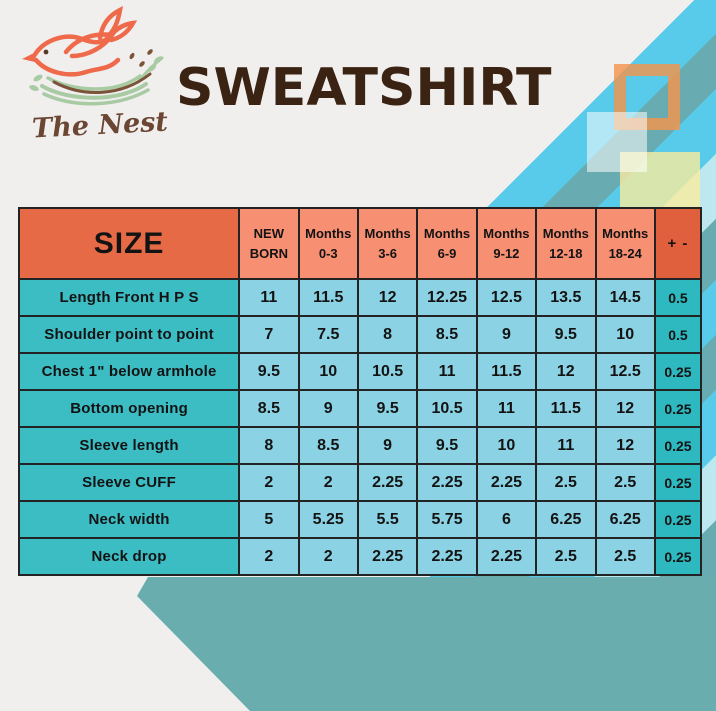 The width and height of the screenshot is (716, 711). Describe the element at coordinates (387, 243) in the screenshot. I see `column-header-months-3-6: Months 3-6` at that location.